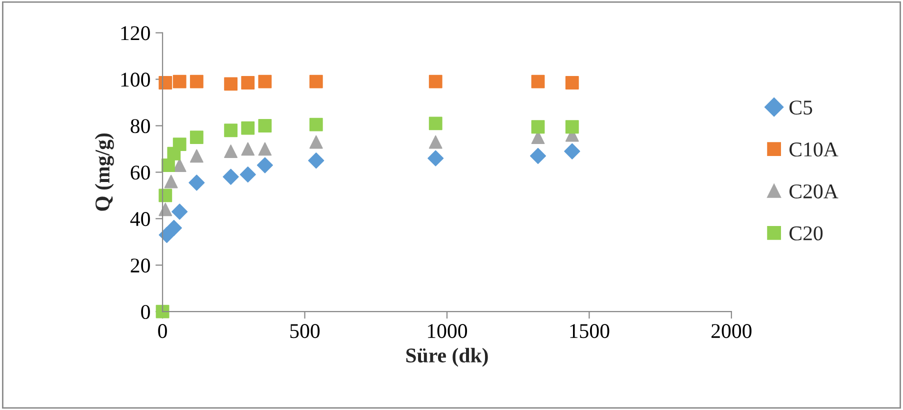 The image size is (903, 410). Describe the element at coordinates (135, 79) in the screenshot. I see `y-tick-label: 100` at that location.